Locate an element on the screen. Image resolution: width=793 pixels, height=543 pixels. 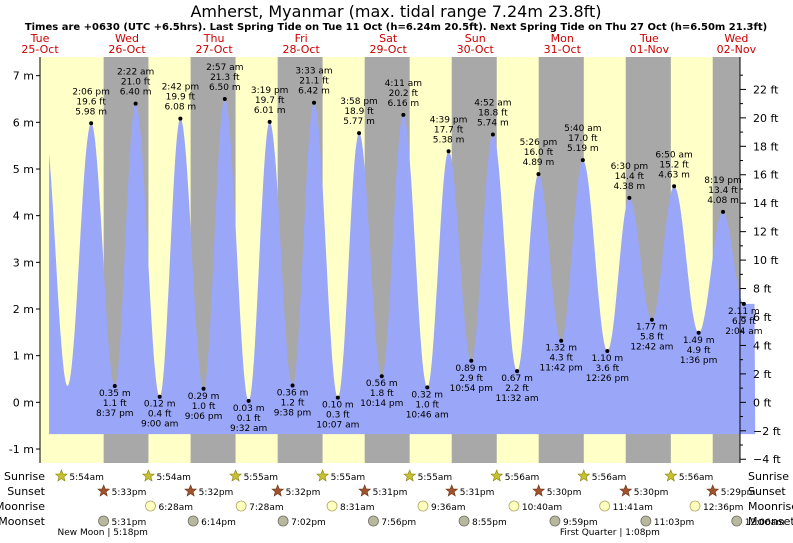
high-tide-label: 21.1 ft is located at coordinates (314, 82).